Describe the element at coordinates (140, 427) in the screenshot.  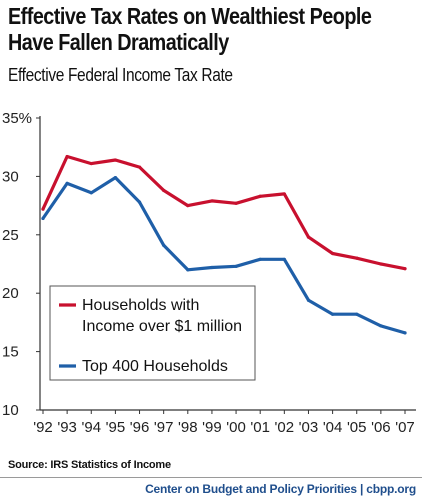
I see `x-tick-label: '96` at that location.